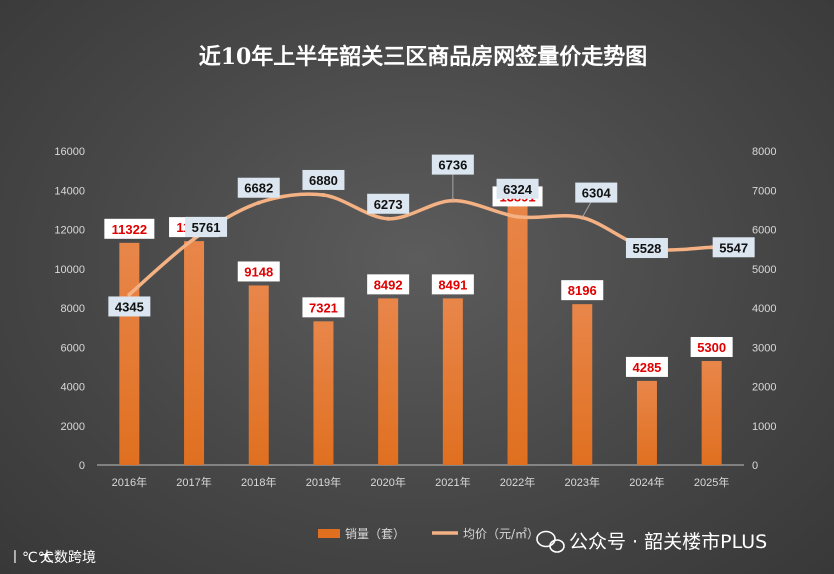 The image size is (834, 574). Describe the element at coordinates (646, 482) in the screenshot. I see `x-tick-label: 2024年` at that location.